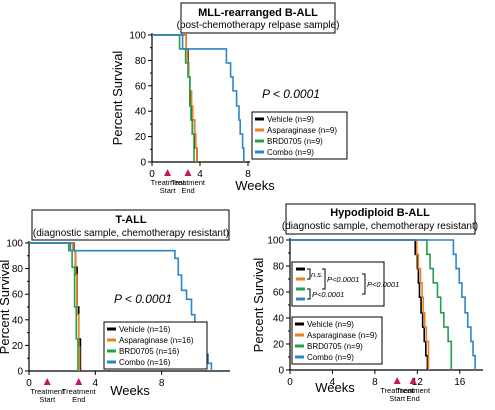 Image resolution: width=495 pixels, height=410 pixels. I want to click on chart-title: MLL-rearranged B-ALL, so click(258, 13).